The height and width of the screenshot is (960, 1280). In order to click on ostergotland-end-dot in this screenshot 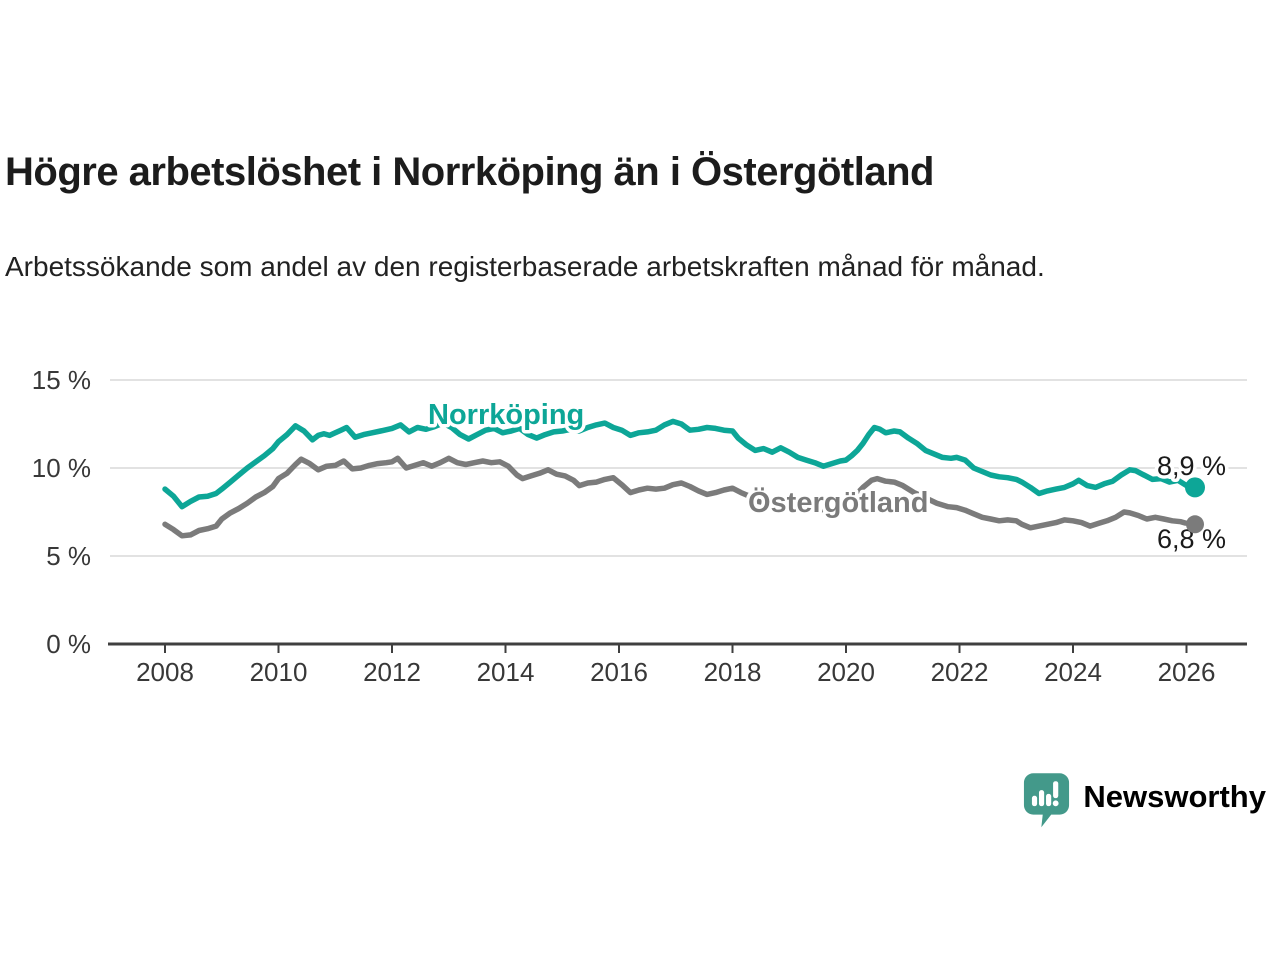, I will do `click(1195, 524)`.